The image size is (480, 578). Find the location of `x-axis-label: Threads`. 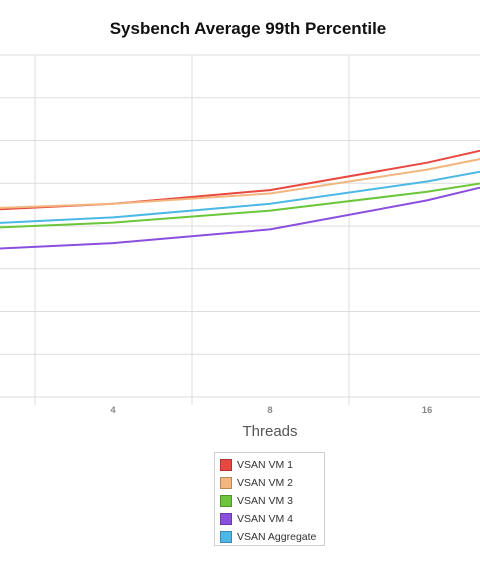

x-axis-label: Threads is located at coordinates (270, 431).